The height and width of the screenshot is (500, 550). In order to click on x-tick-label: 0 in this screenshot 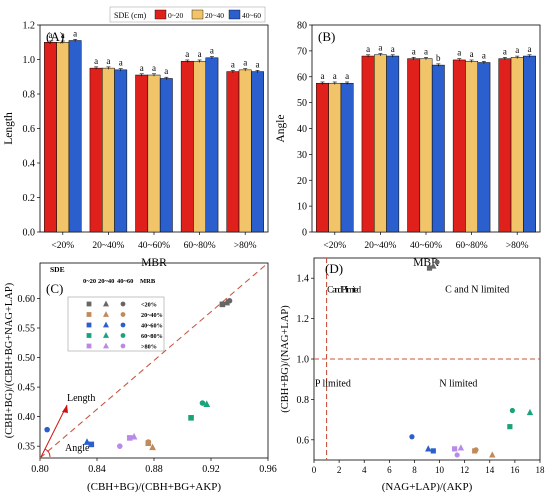, I will do `click(314, 470)`.